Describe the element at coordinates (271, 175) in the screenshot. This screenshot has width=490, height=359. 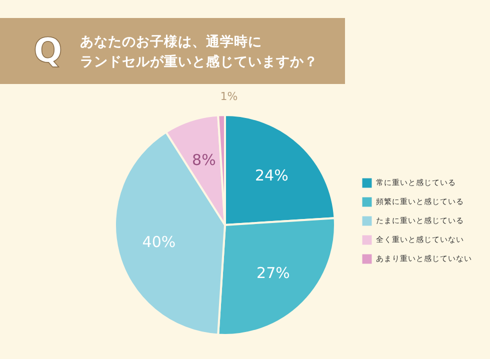
I see `data-label: 24%` at that location.